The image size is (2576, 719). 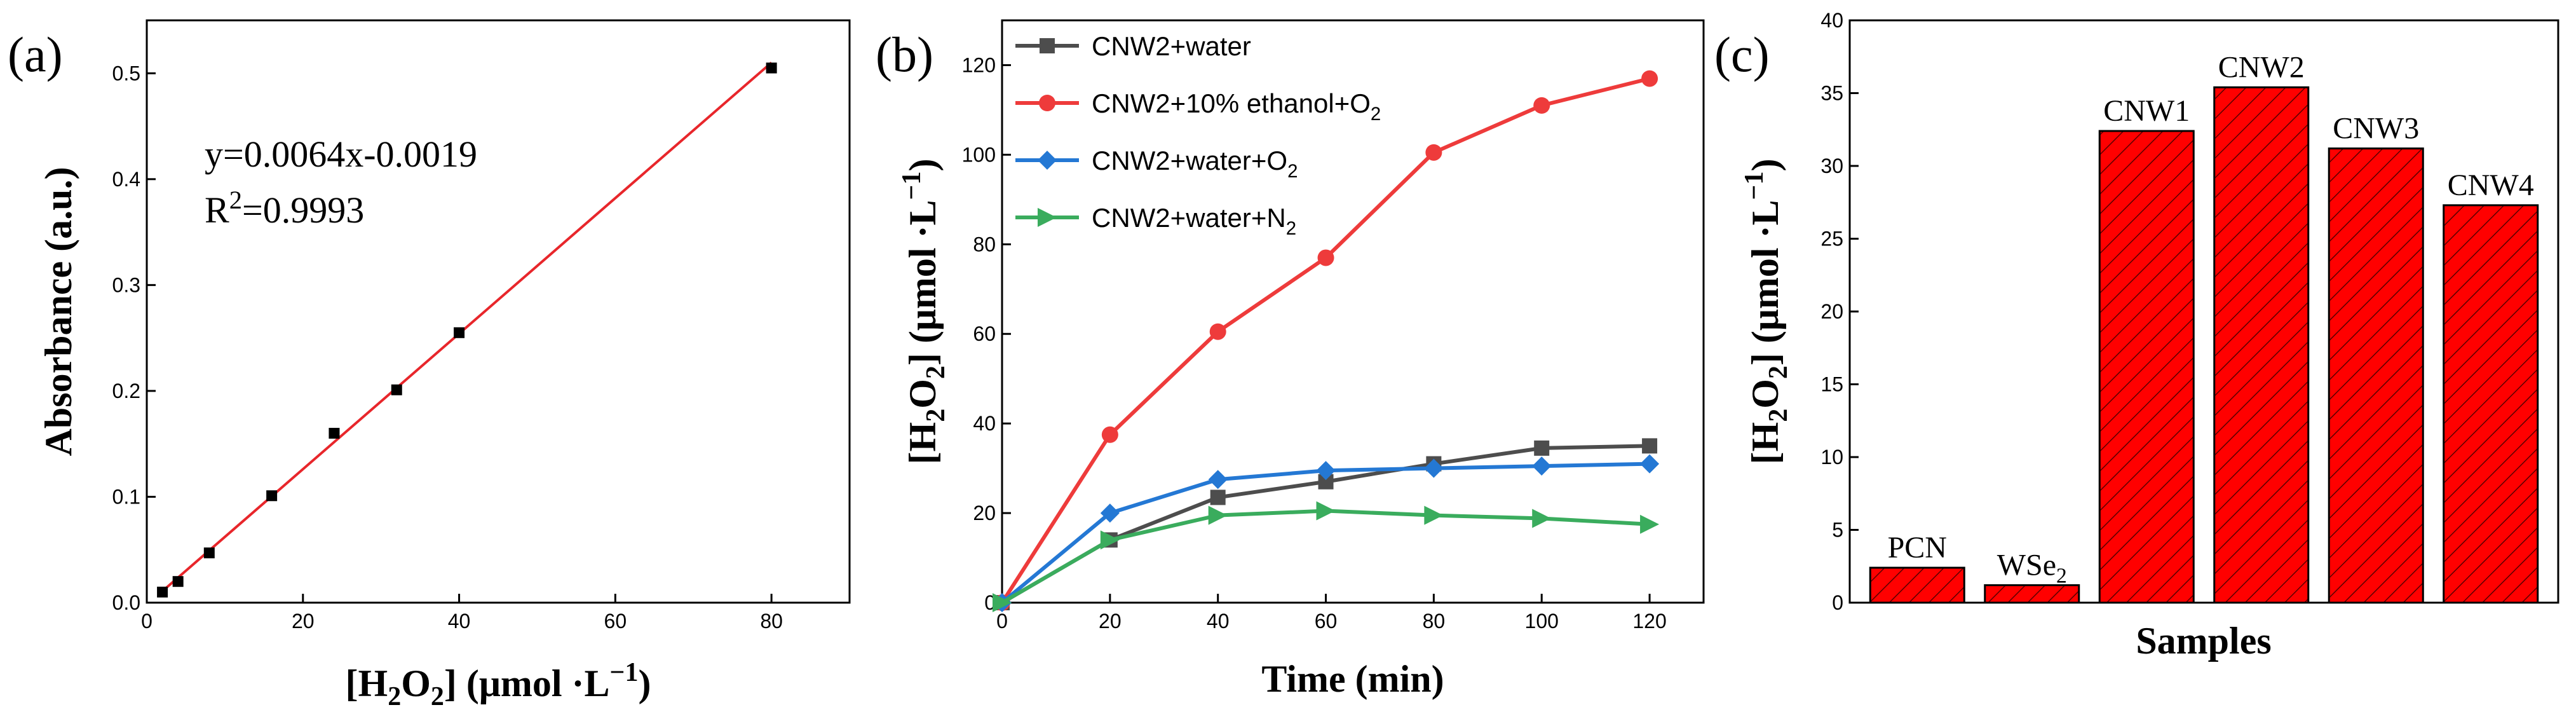 I want to click on panel-b-y-tick-label: 60, so click(x=984, y=333).